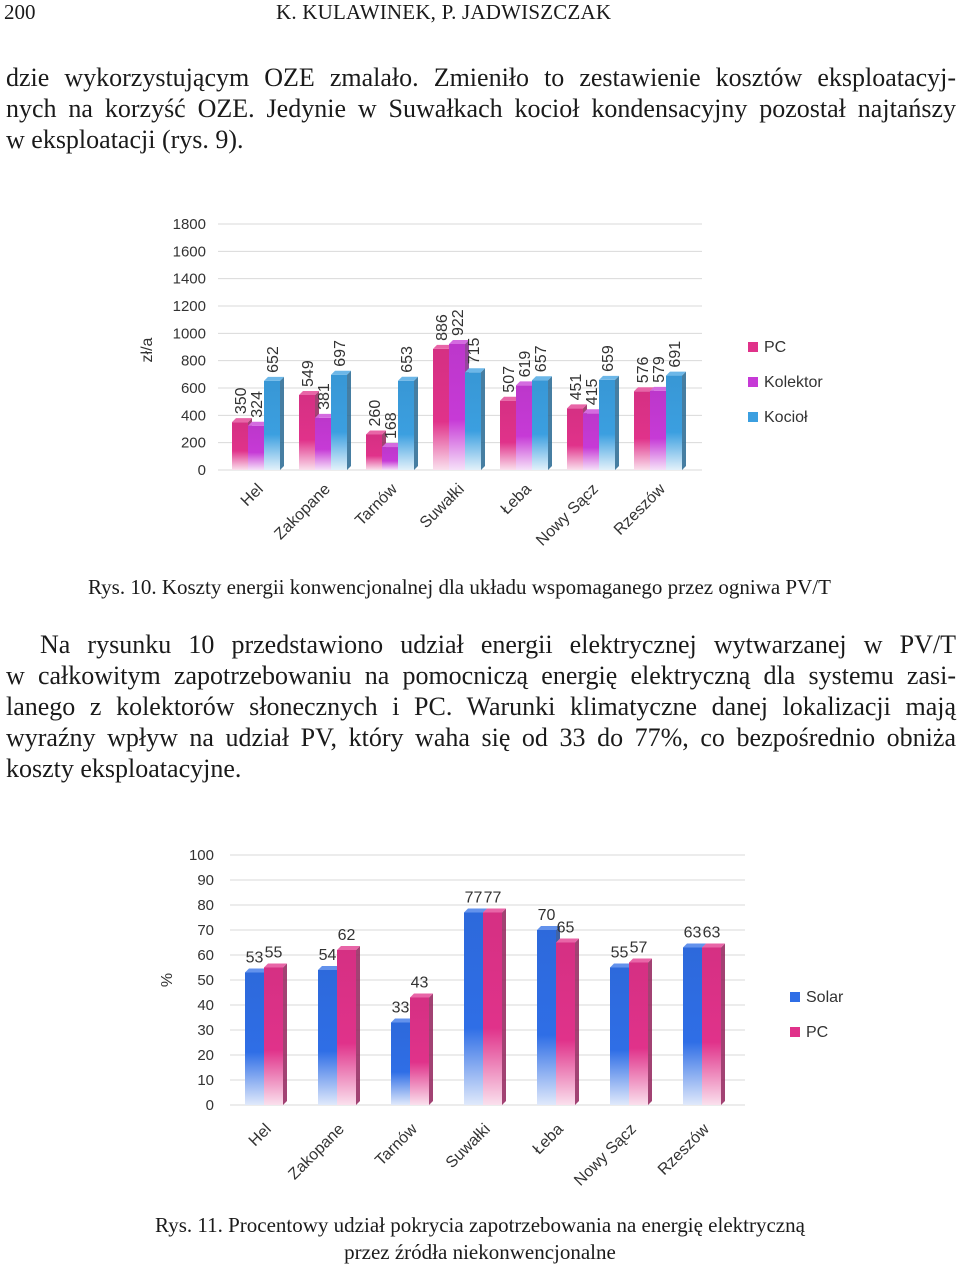  Describe the element at coordinates (468, 1146) in the screenshot. I see `x-category-label: Suwałki` at that location.